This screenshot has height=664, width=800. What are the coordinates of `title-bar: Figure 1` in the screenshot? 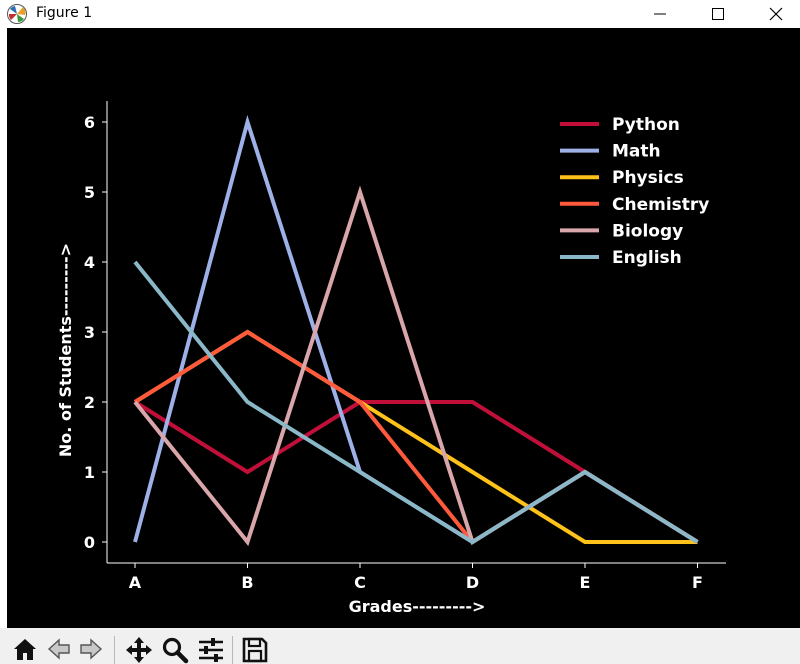 It's located at (400, 14).